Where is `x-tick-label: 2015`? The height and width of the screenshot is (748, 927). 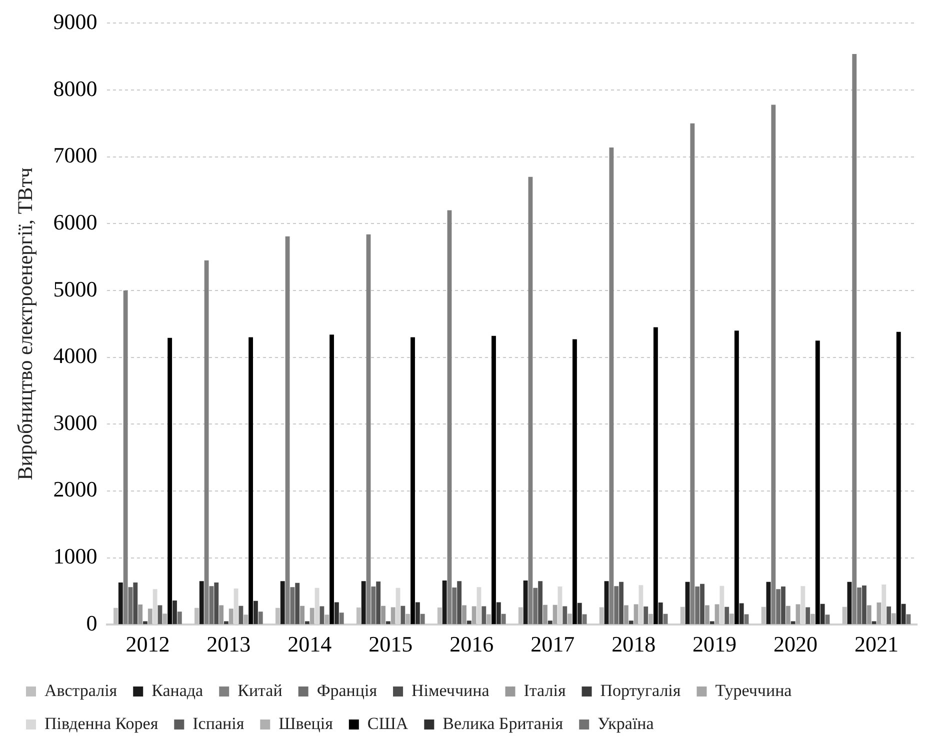 x-tick-label: 2015 is located at coordinates (390, 644).